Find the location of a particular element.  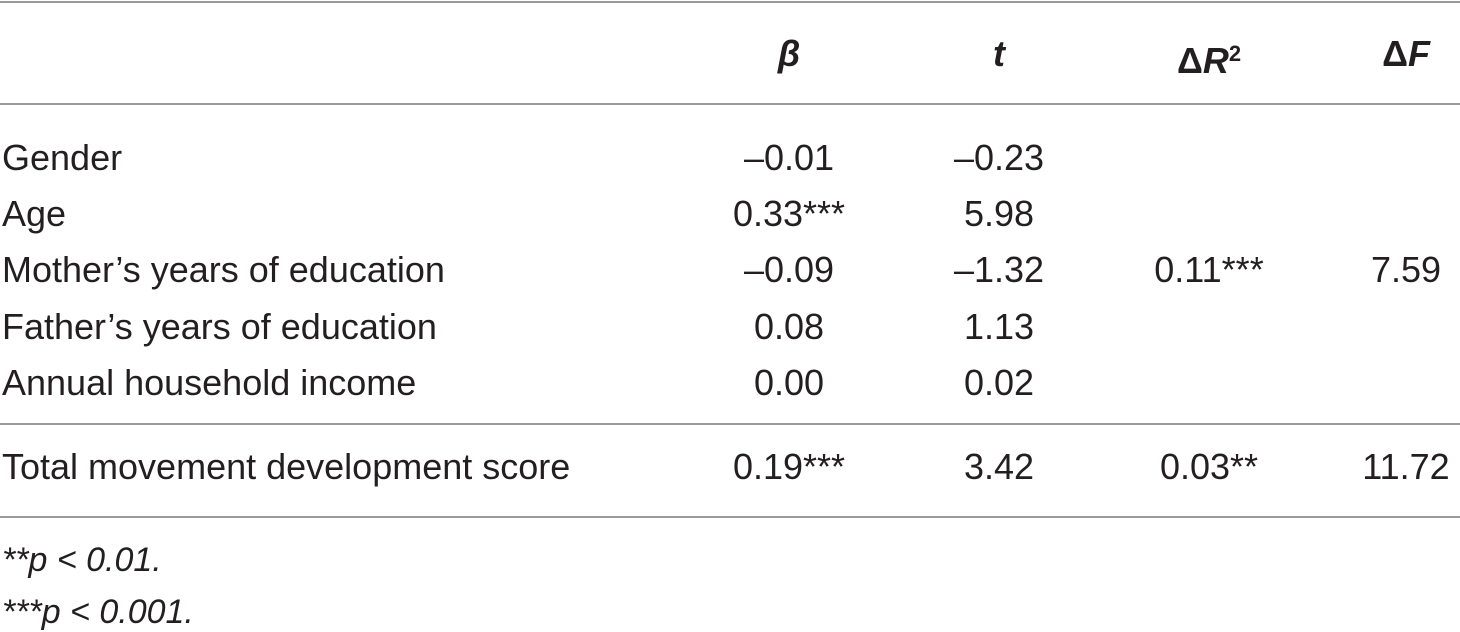

row-delta-r2: 0.03** is located at coordinates (1209, 466).